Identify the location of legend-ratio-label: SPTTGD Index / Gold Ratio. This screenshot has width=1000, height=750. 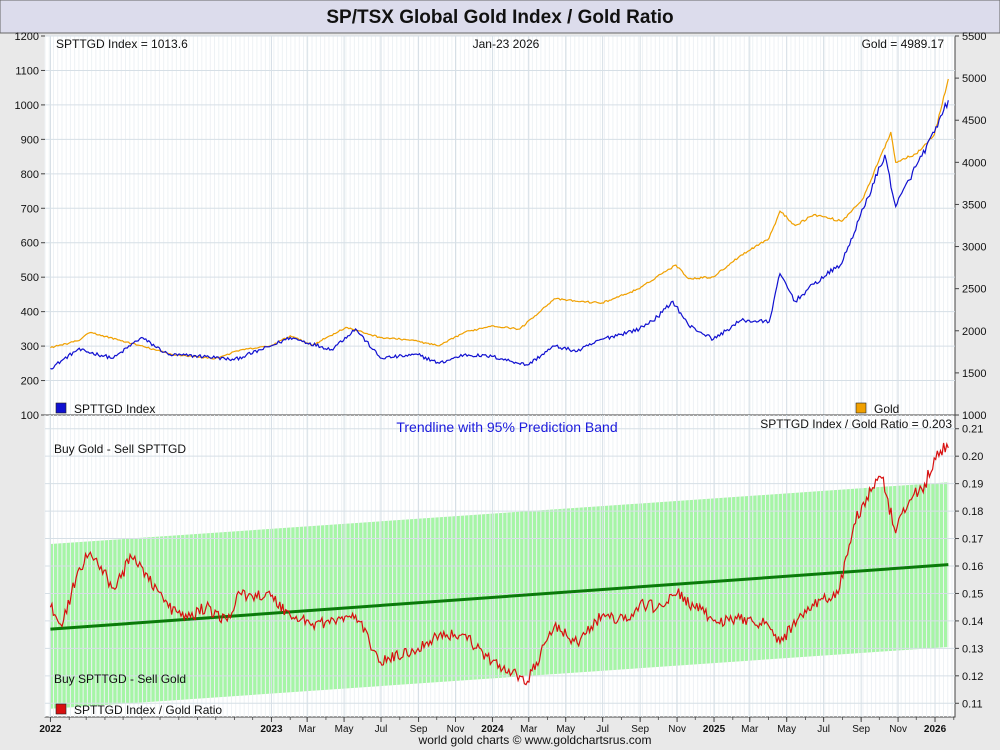
(148, 710).